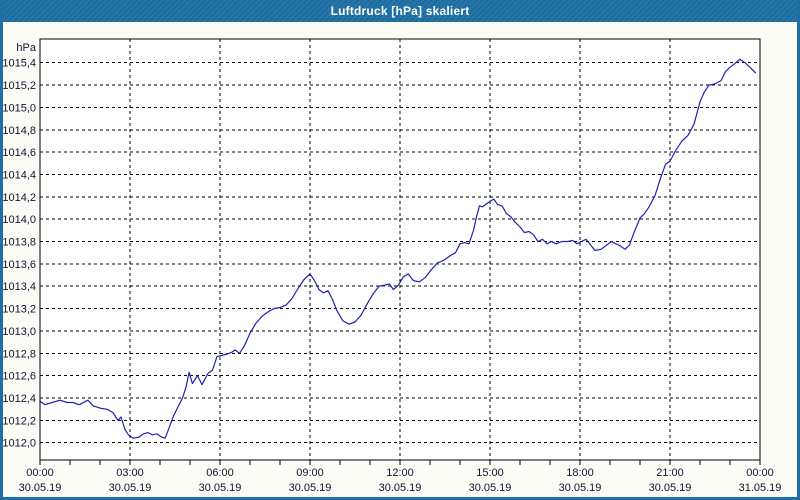 Image resolution: width=800 pixels, height=500 pixels. I want to click on y-tick-label: 1013,8, so click(19, 243).